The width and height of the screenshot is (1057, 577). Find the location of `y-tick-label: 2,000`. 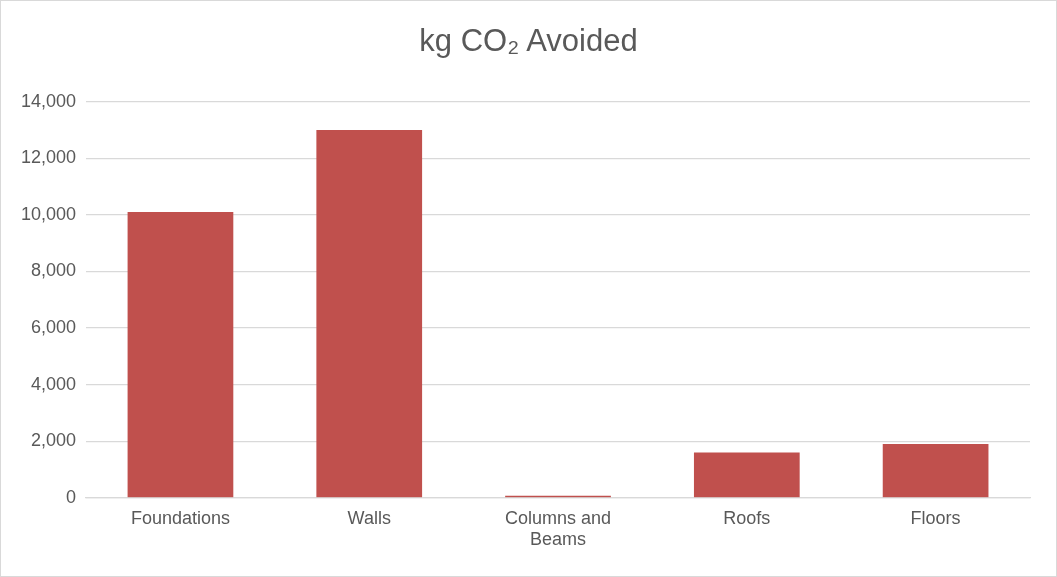

y-tick-label: 2,000 is located at coordinates (54, 440).